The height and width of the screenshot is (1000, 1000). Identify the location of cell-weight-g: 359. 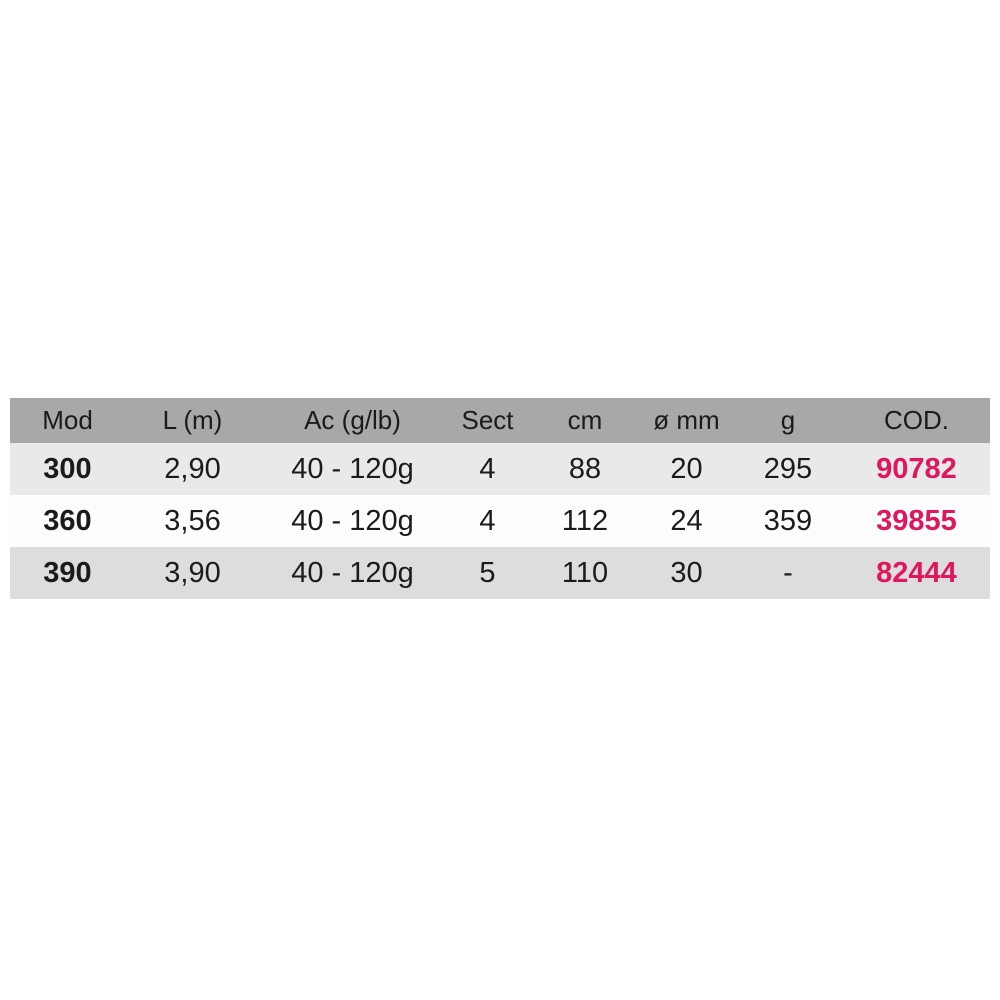
(788, 520).